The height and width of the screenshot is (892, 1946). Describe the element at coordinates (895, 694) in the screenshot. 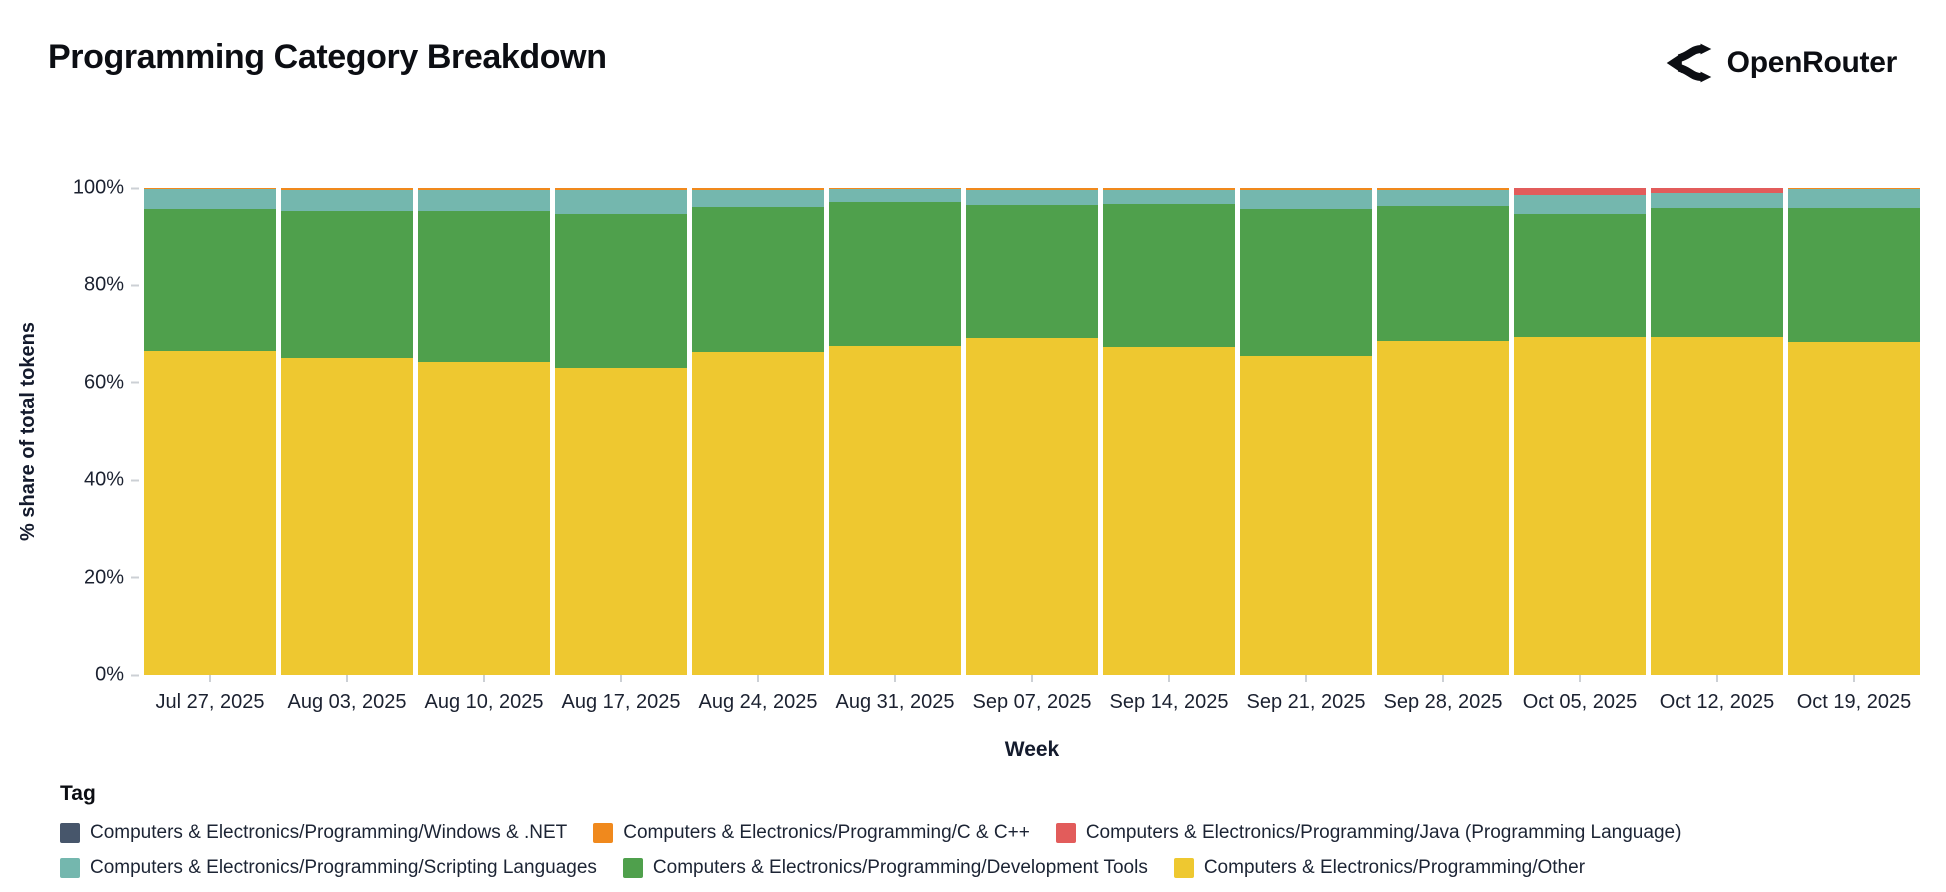

I see `x-axis-cell: Aug 31, 2025` at that location.